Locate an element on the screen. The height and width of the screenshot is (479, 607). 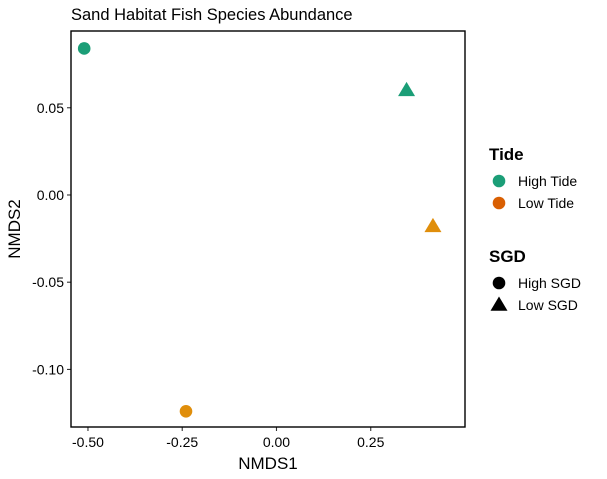
legend-title: SGD is located at coordinates (507, 256).